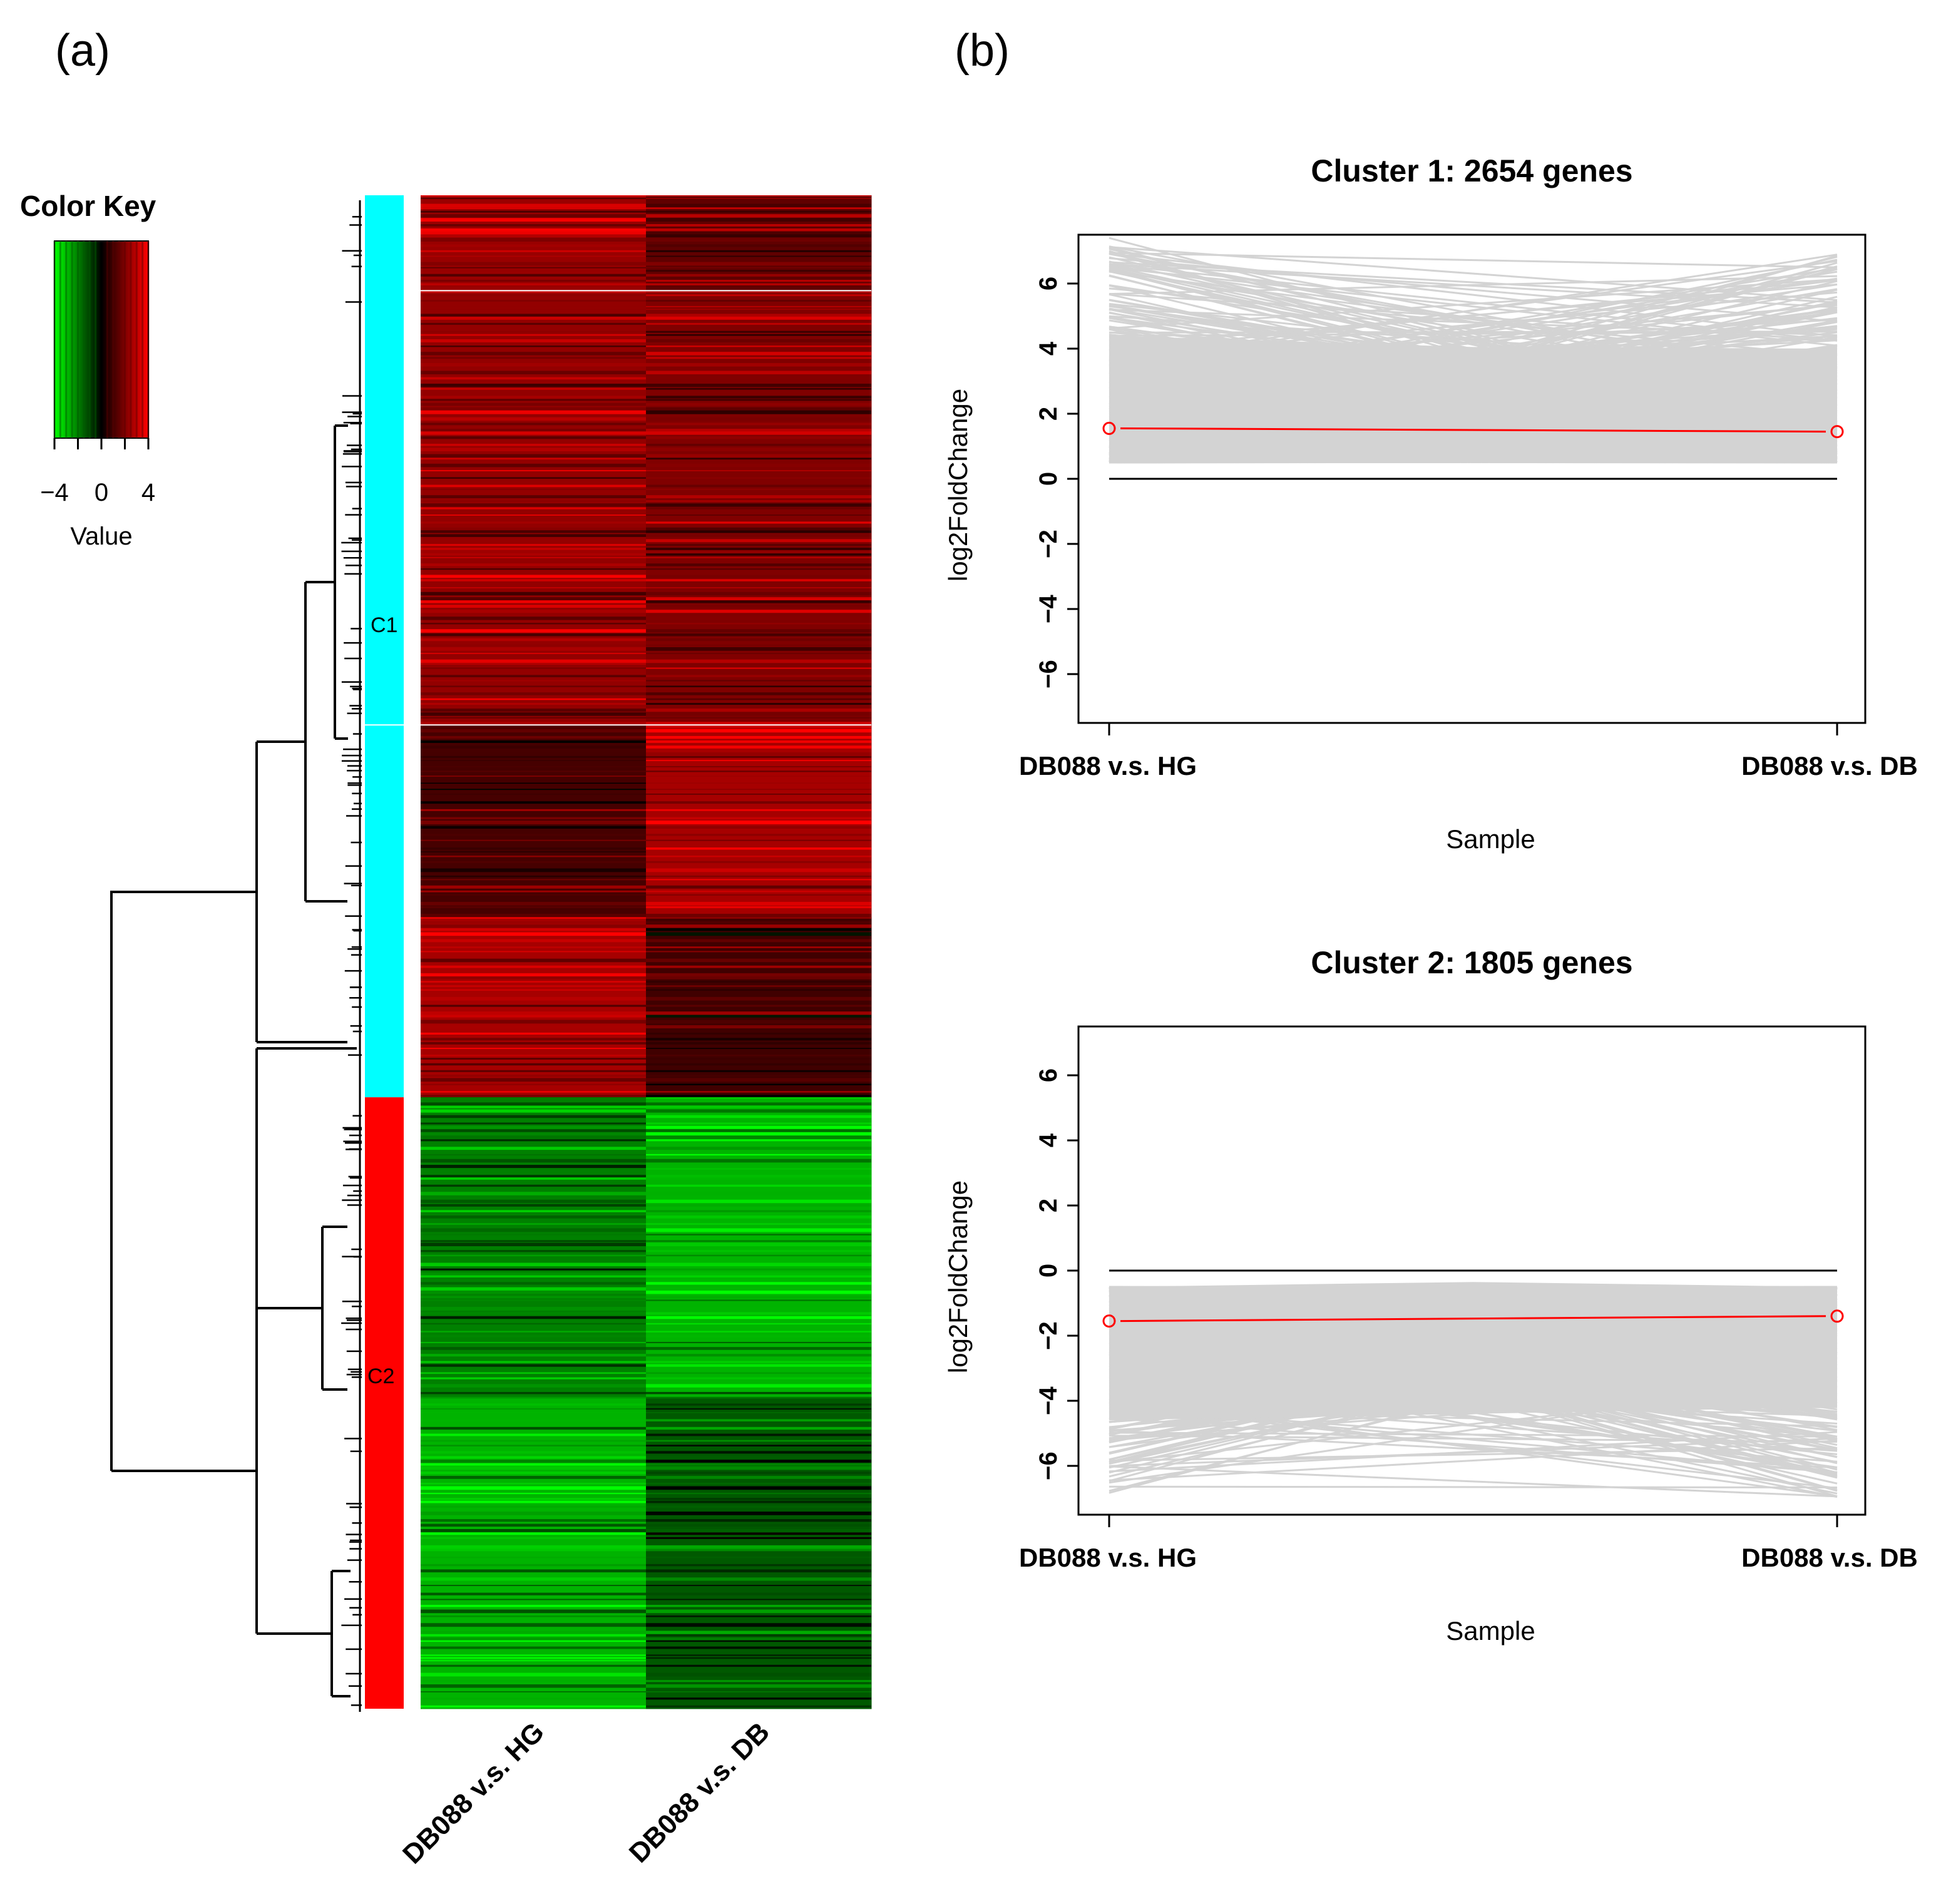  I want to click on mean-point, so click(1837, 1316).